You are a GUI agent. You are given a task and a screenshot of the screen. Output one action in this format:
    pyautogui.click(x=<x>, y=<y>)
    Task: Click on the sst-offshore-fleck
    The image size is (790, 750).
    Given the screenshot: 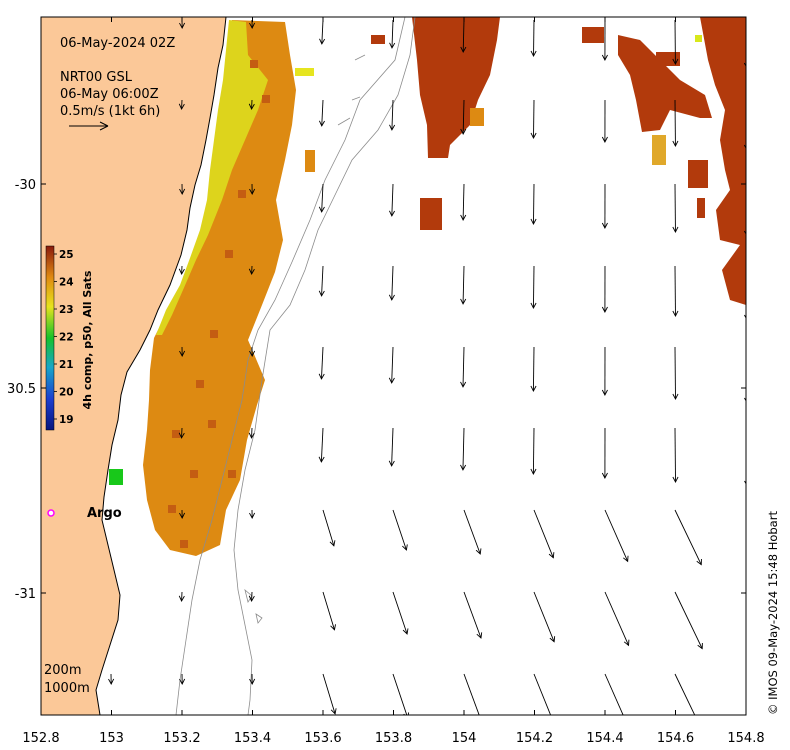 What is the action you would take?
    pyautogui.click(x=310, y=161)
    